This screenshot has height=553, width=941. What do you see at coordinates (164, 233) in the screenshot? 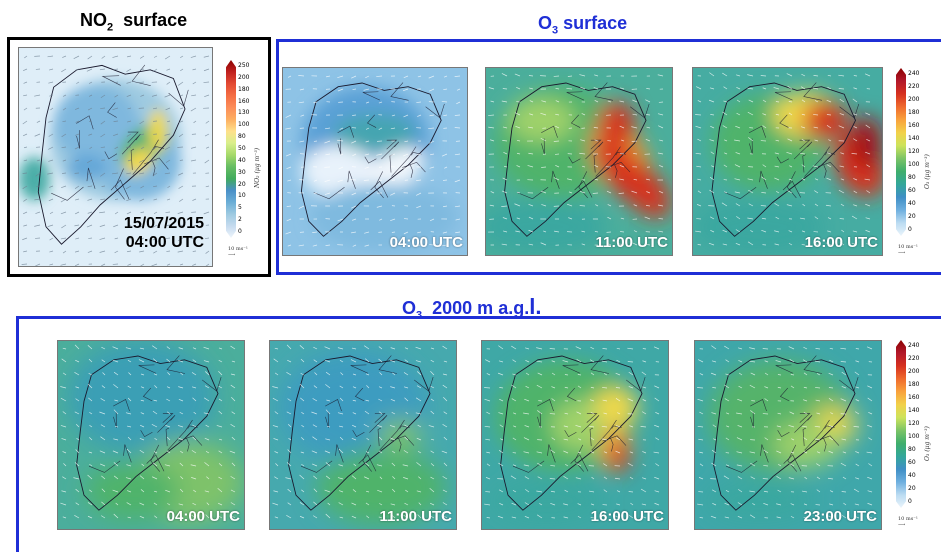
I see `date-label: 15/07/2015 04:00 UTC` at bounding box center [164, 233].